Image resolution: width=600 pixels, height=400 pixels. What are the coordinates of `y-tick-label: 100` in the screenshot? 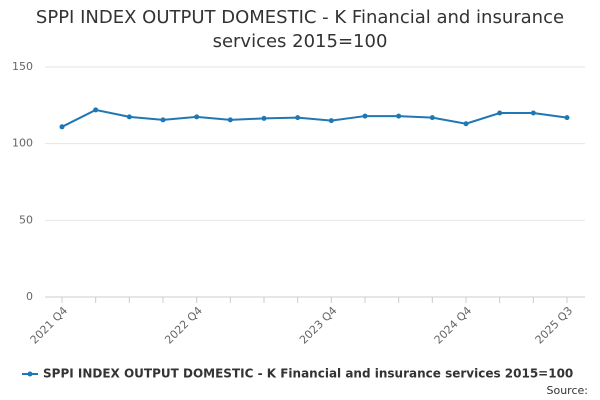 It's located at (22, 143).